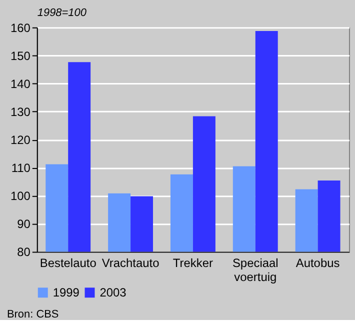 This screenshot has width=355, height=325. What do you see at coordinates (20, 83) in the screenshot?
I see `y-tick-label: 140` at bounding box center [20, 83].